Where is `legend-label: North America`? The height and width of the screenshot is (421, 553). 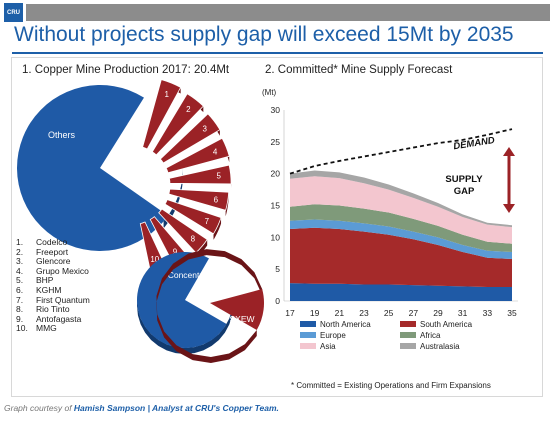 legend-label: North America is located at coordinates (345, 324).